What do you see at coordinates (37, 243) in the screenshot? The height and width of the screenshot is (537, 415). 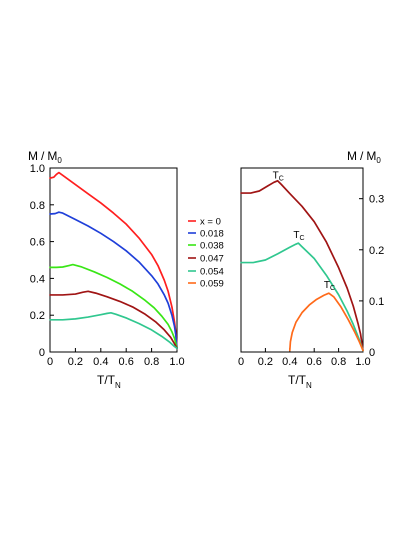 I see `left-ytick-label: 0.6` at bounding box center [37, 243].